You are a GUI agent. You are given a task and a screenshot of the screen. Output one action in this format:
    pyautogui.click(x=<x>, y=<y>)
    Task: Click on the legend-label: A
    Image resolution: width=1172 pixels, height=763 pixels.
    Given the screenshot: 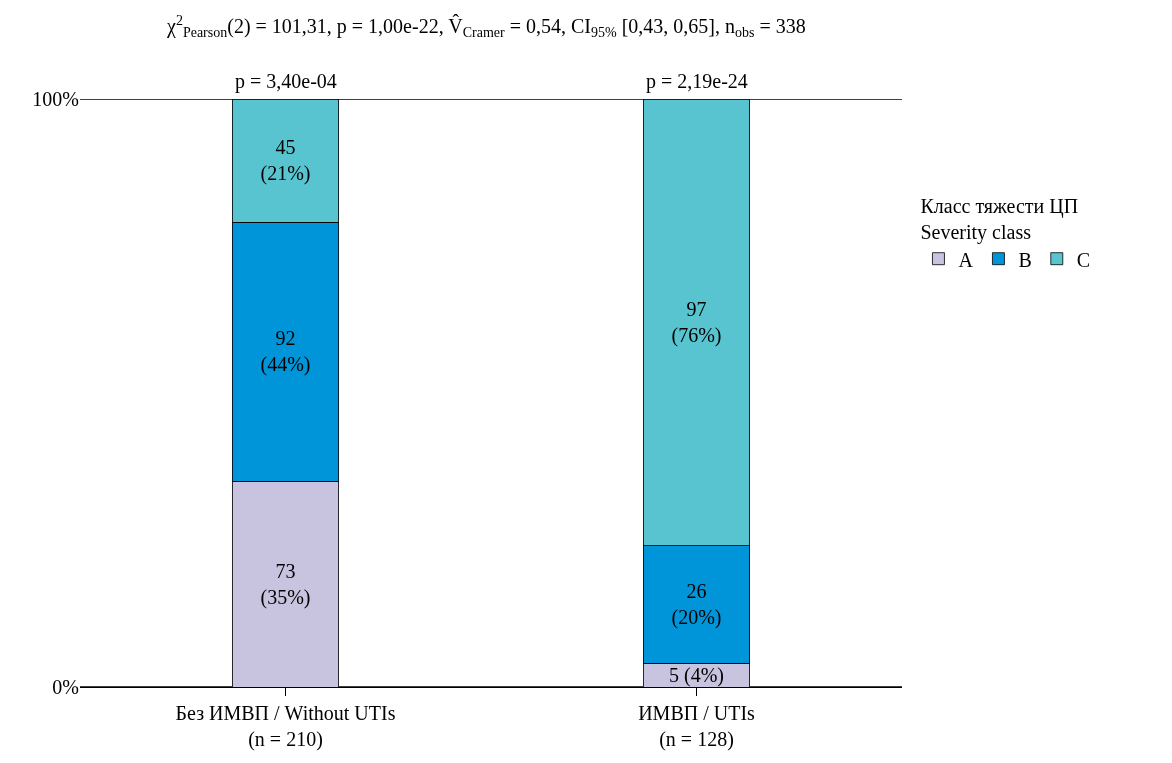 What is the action you would take?
    pyautogui.click(x=966, y=259)
    